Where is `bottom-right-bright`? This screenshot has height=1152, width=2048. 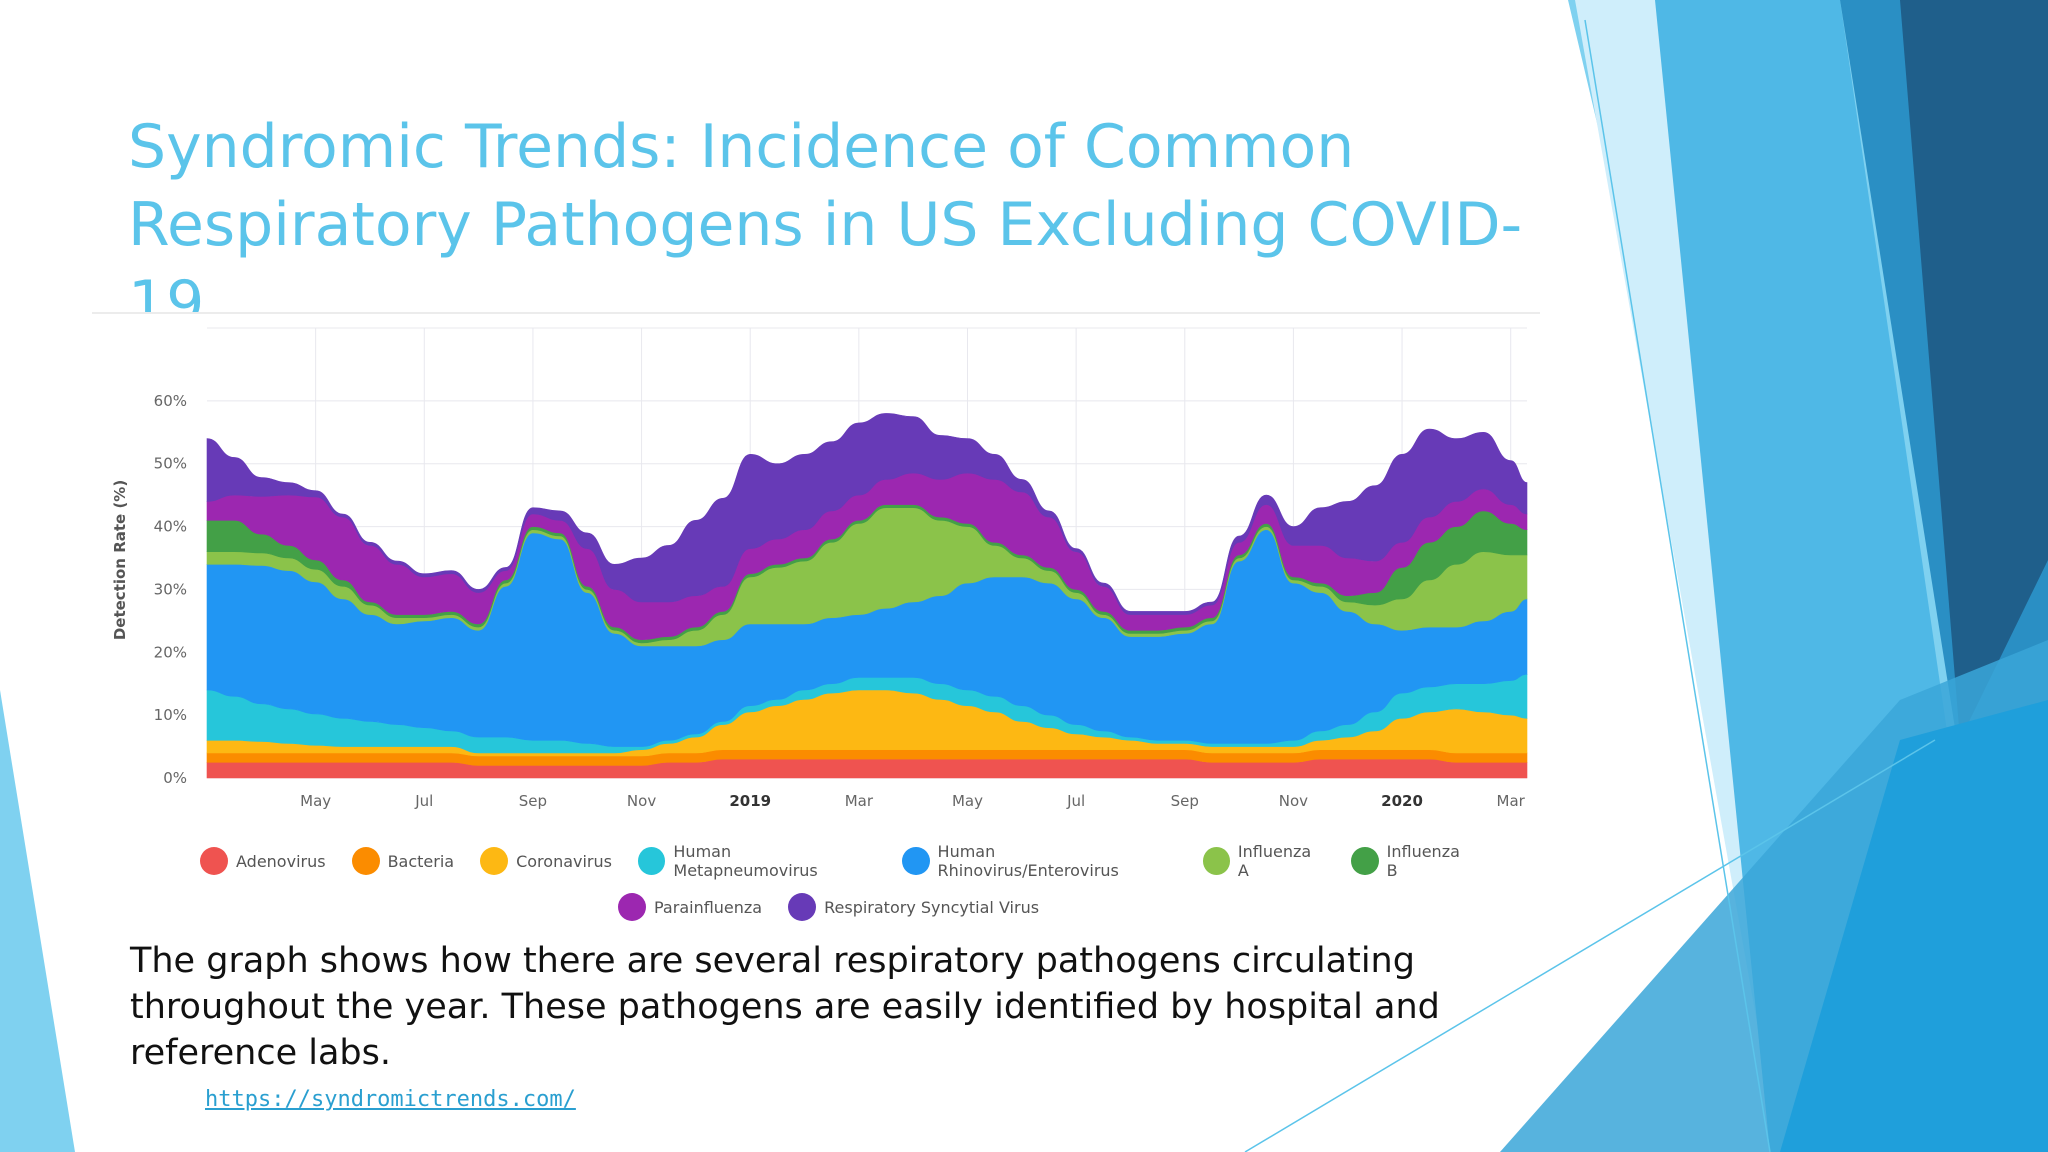 bottom-right-bright is located at coordinates (1914, 926).